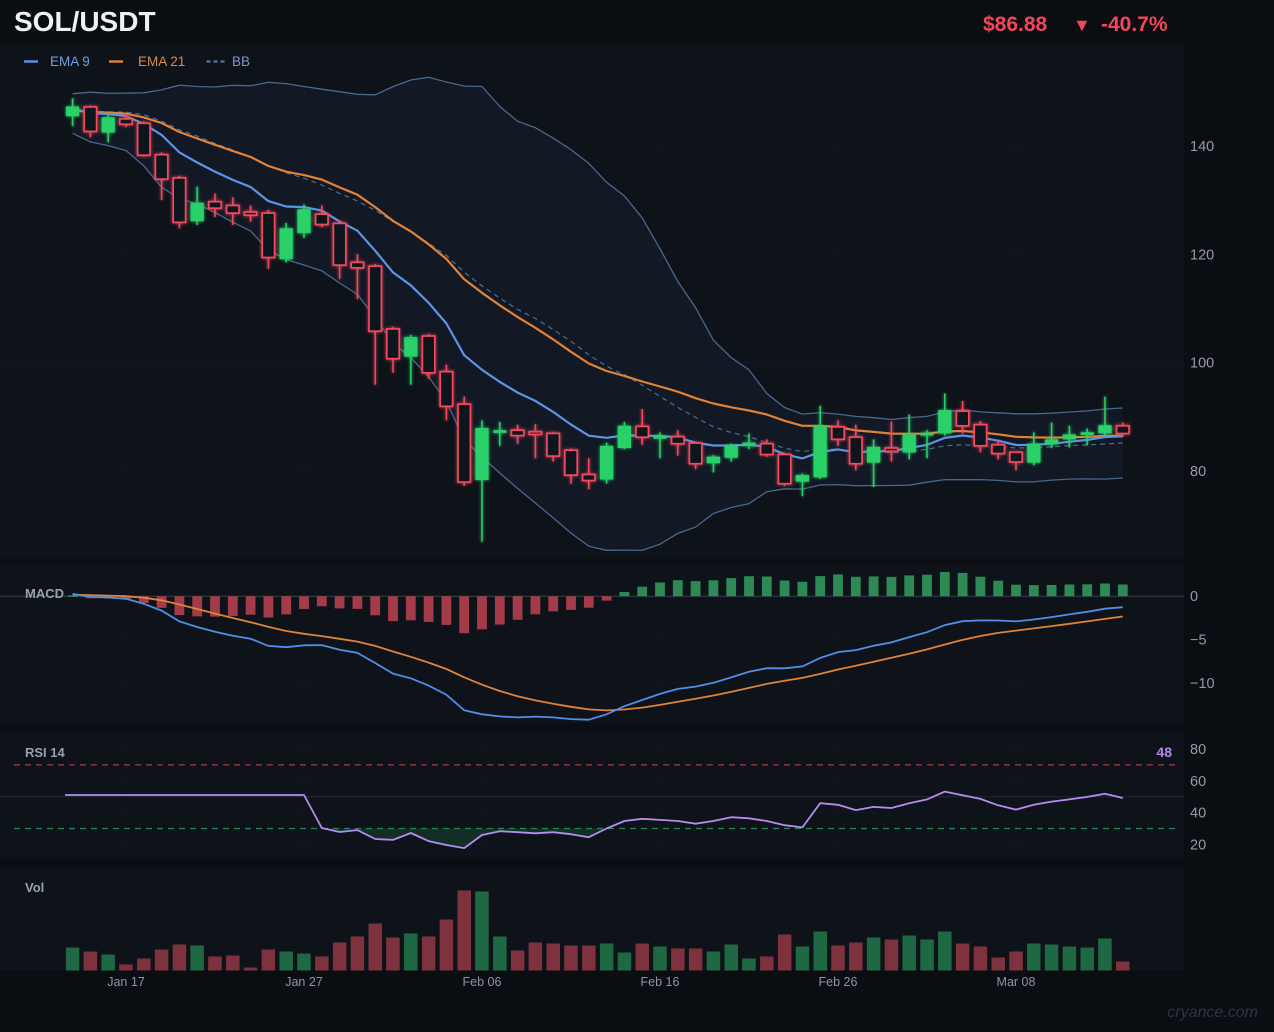 The width and height of the screenshot is (1274, 1032). Describe the element at coordinates (1194, 597) in the screenshot. I see `svg-text: 0` at that location.